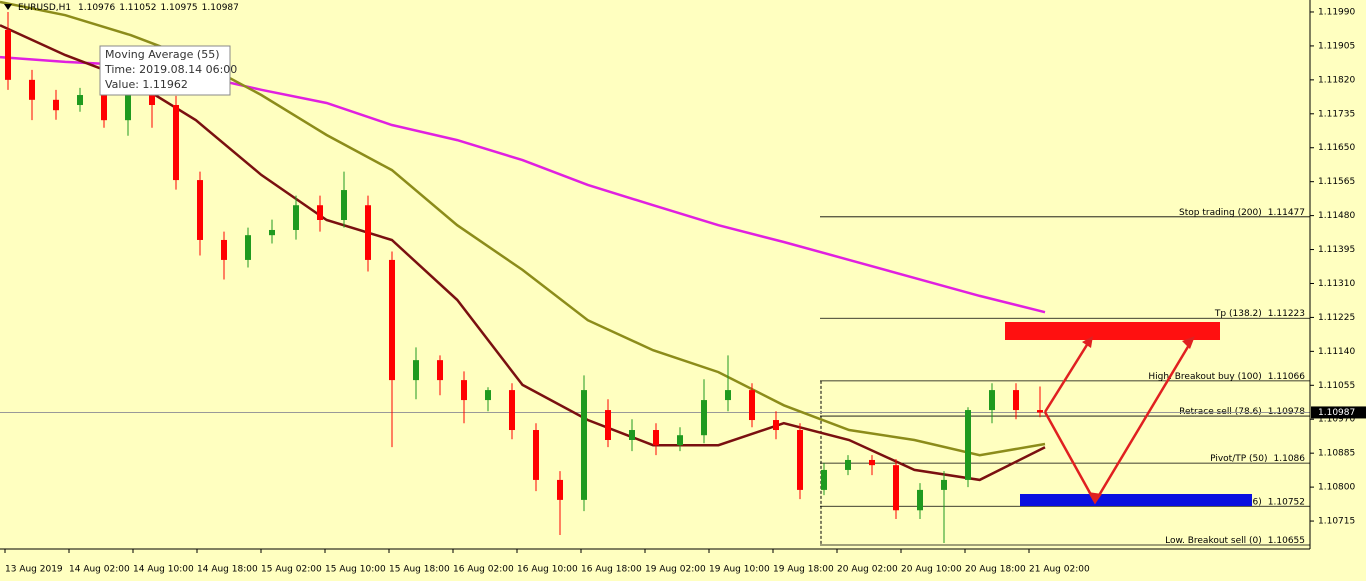 The width and height of the screenshot is (1366, 585). I want to click on x-tick-label: 16 Aug 18:00, so click(611, 570).